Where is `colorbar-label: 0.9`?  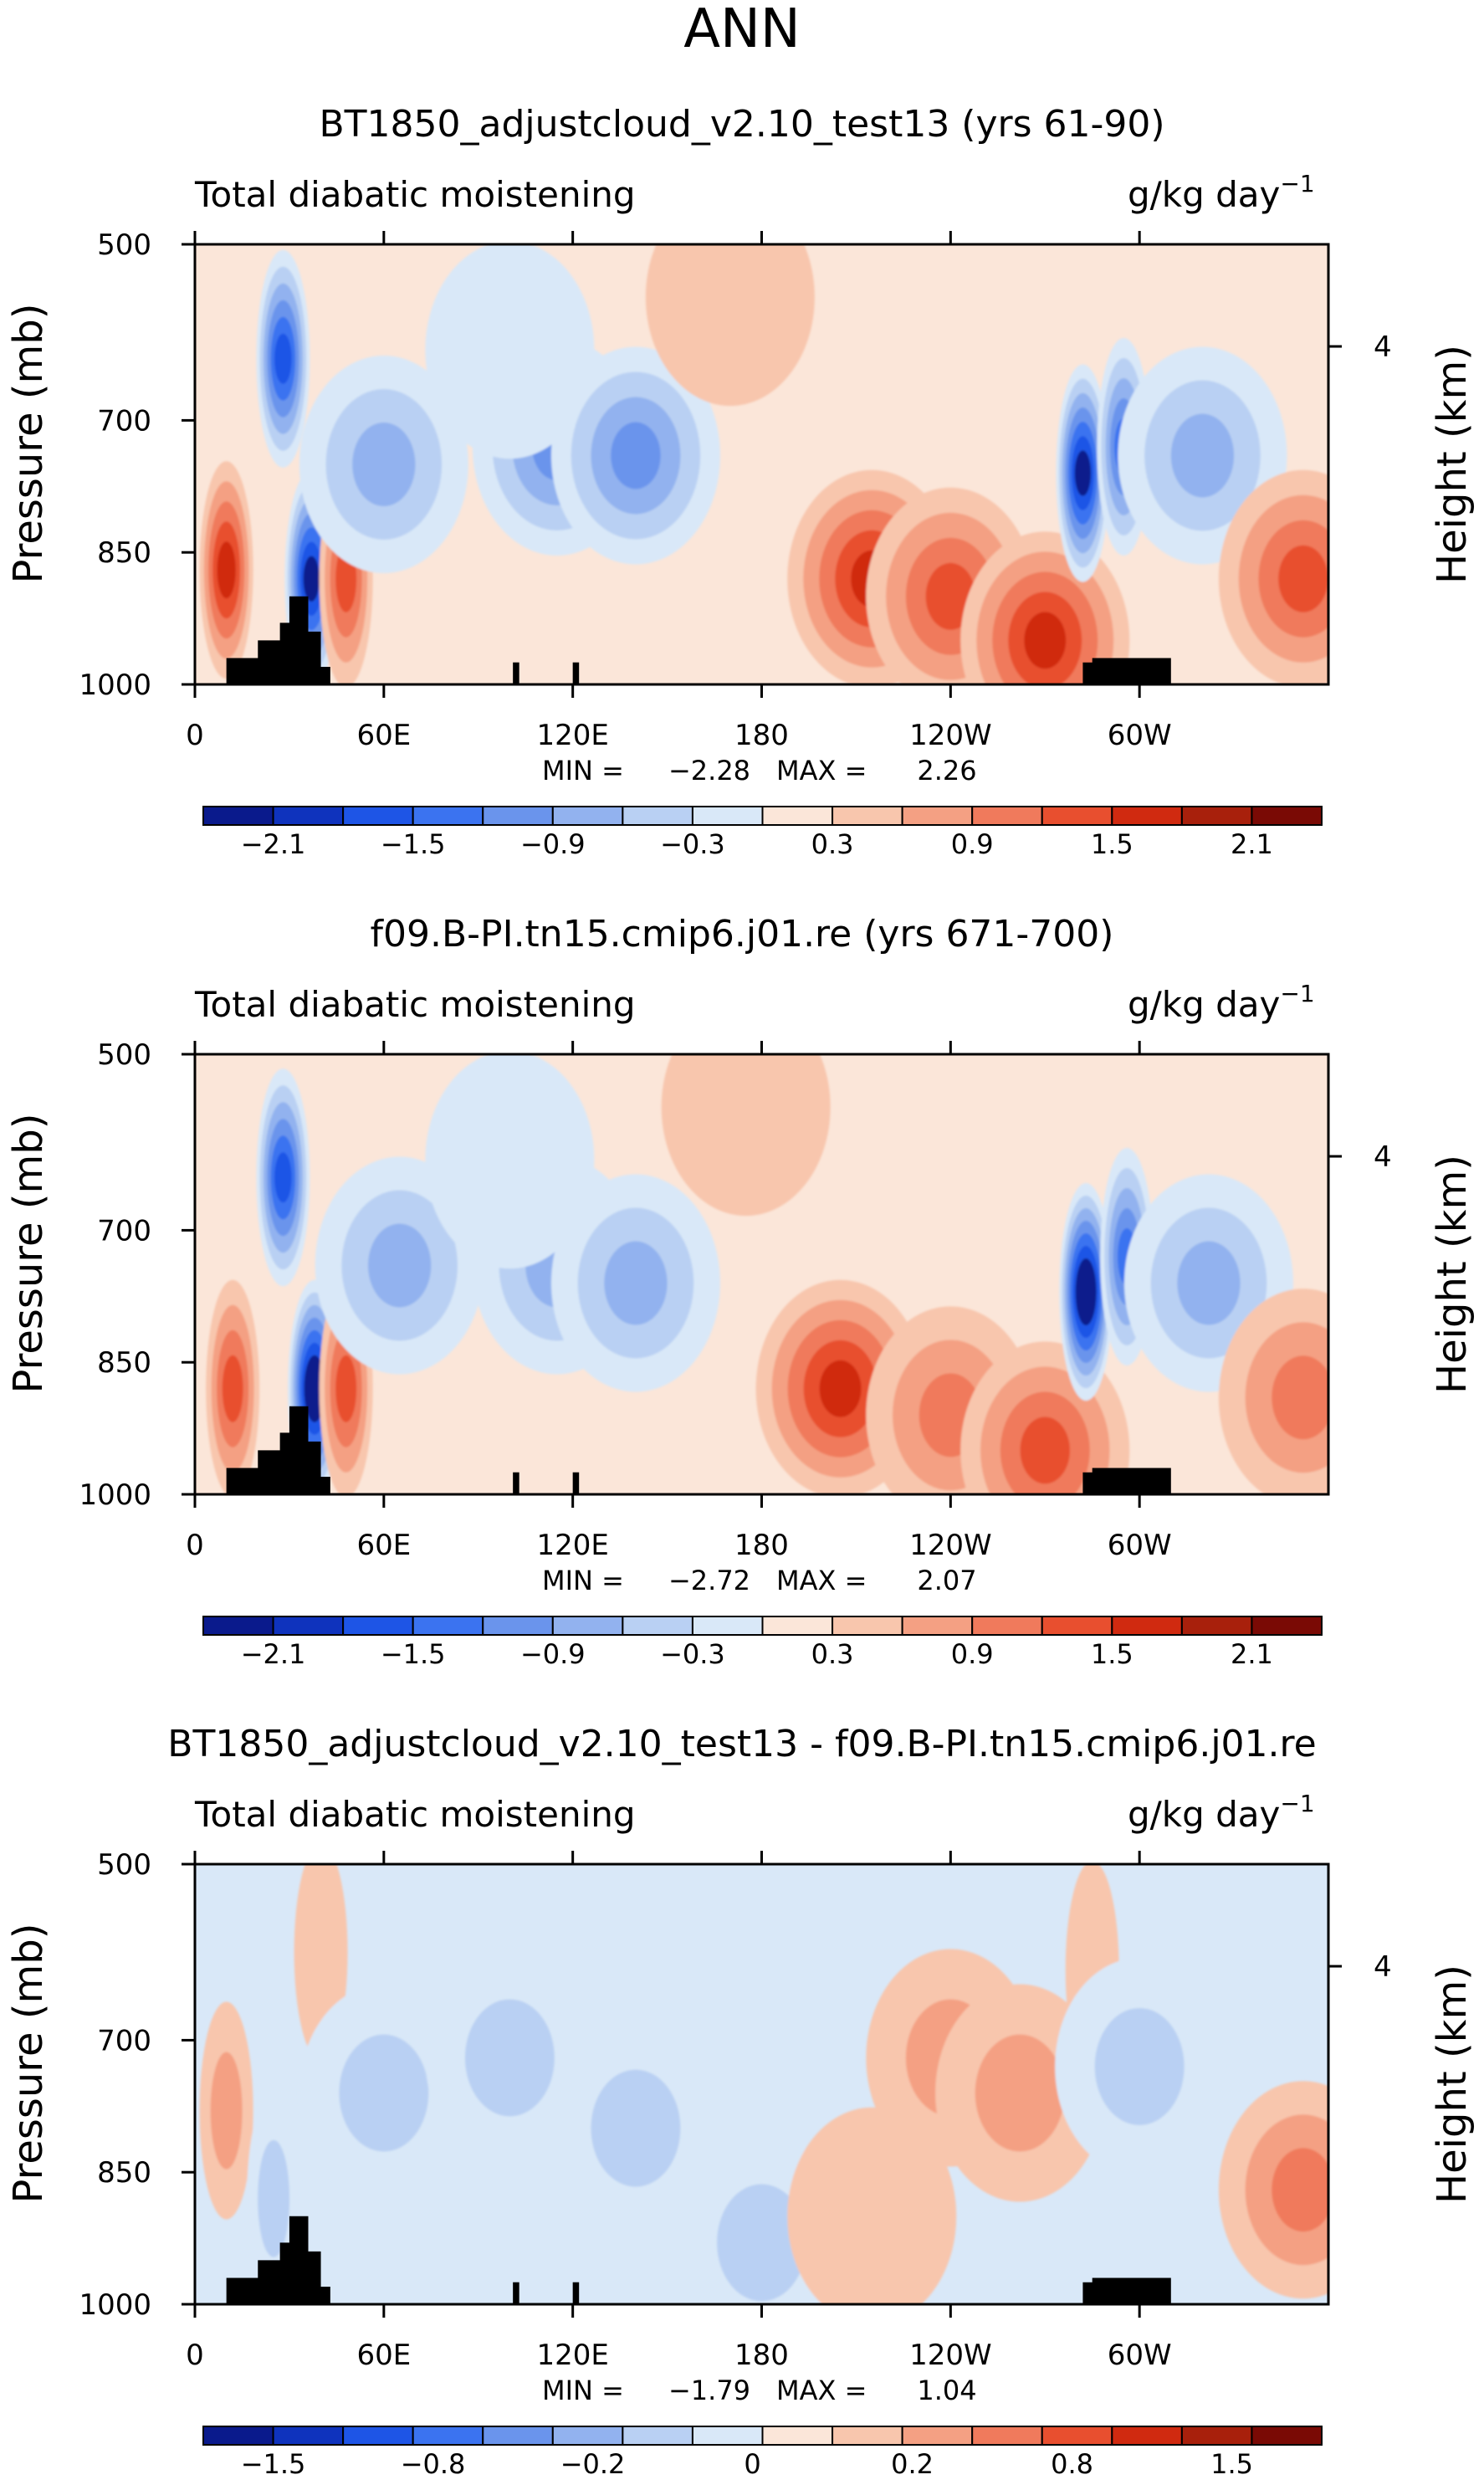
colorbar-label: 0.9 is located at coordinates (972, 844).